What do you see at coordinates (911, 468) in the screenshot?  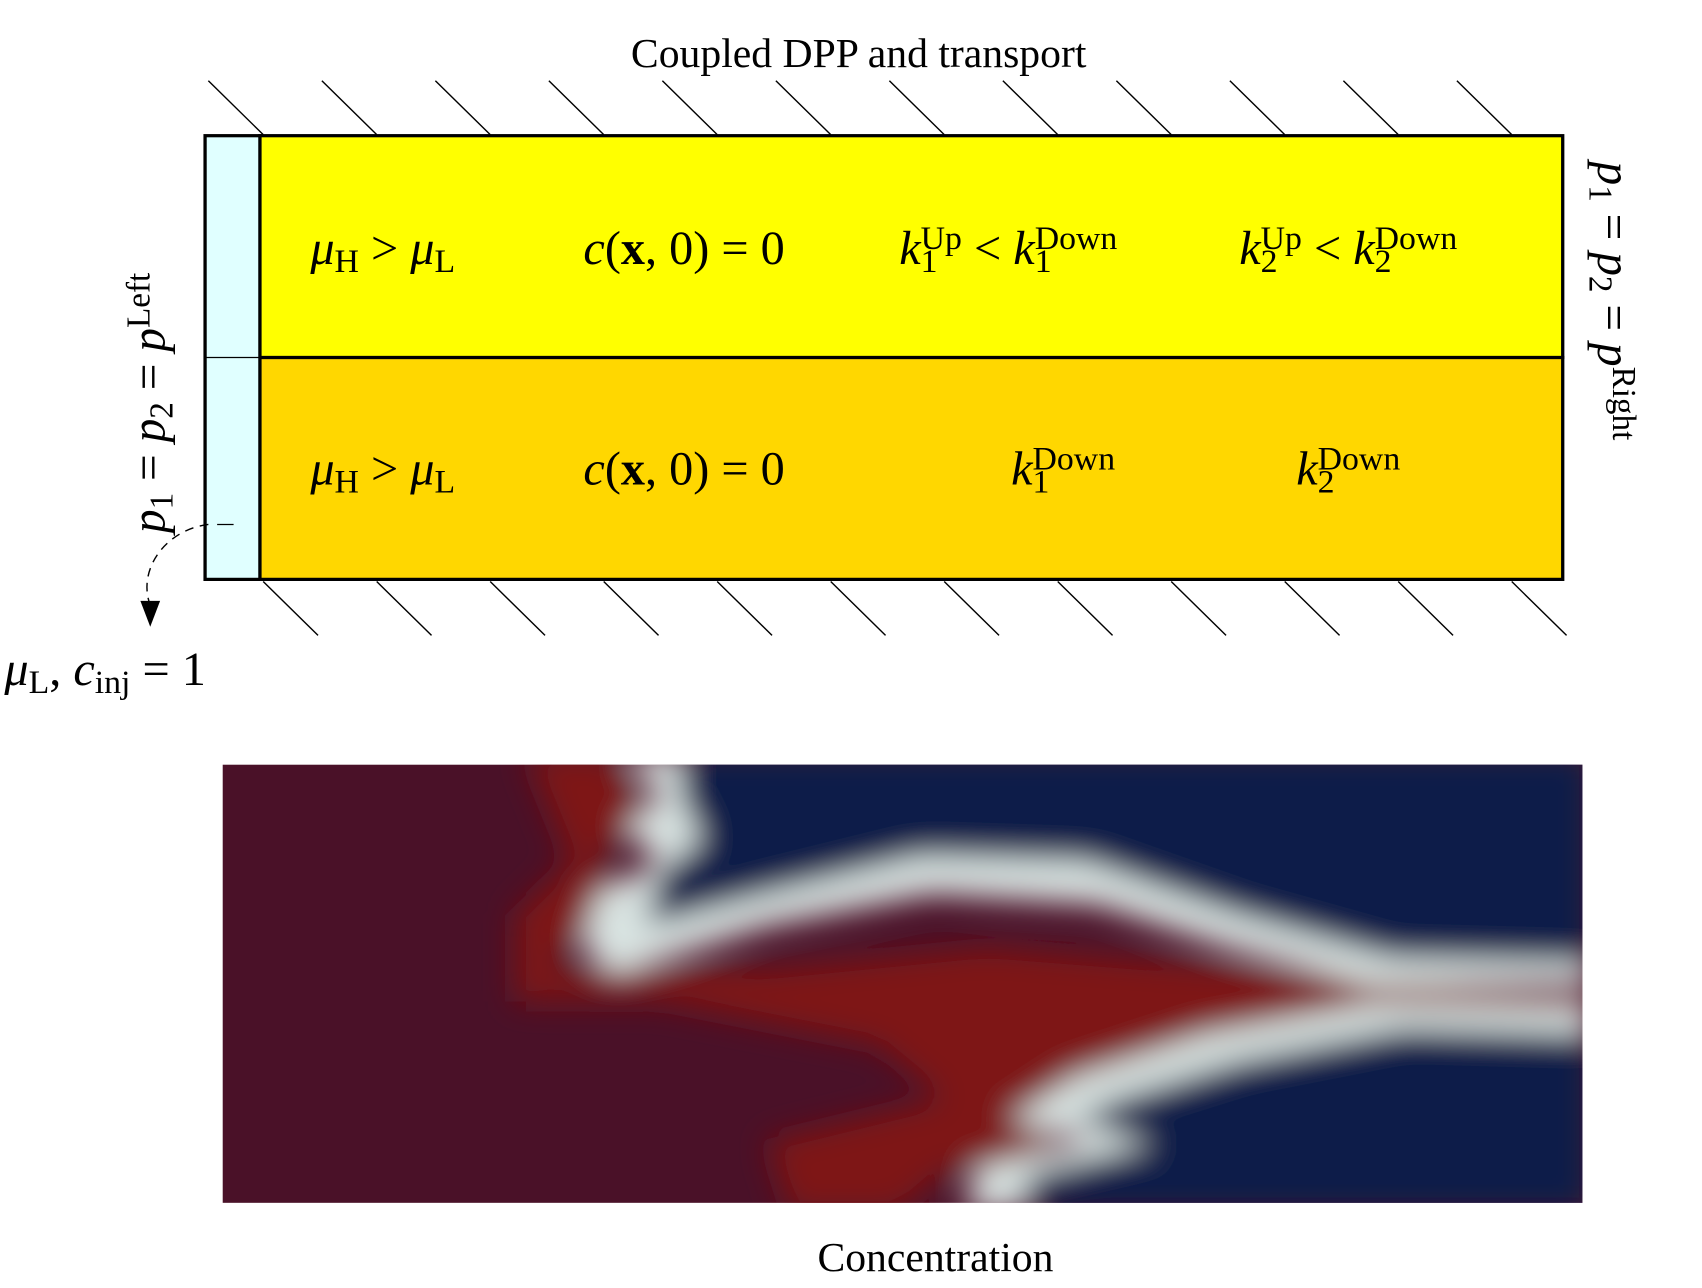 I see `lower-layer` at bounding box center [911, 468].